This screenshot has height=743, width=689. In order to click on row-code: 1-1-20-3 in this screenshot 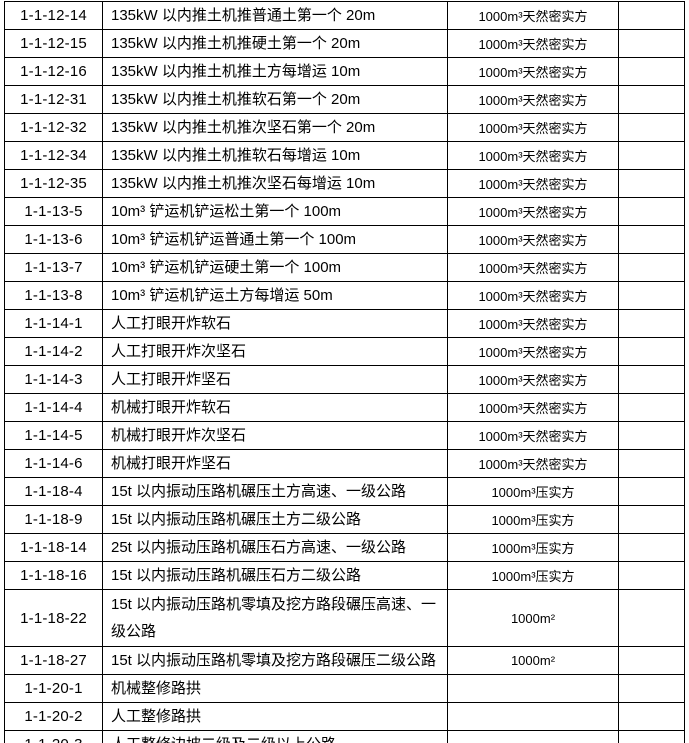, I will do `click(53, 736)`.